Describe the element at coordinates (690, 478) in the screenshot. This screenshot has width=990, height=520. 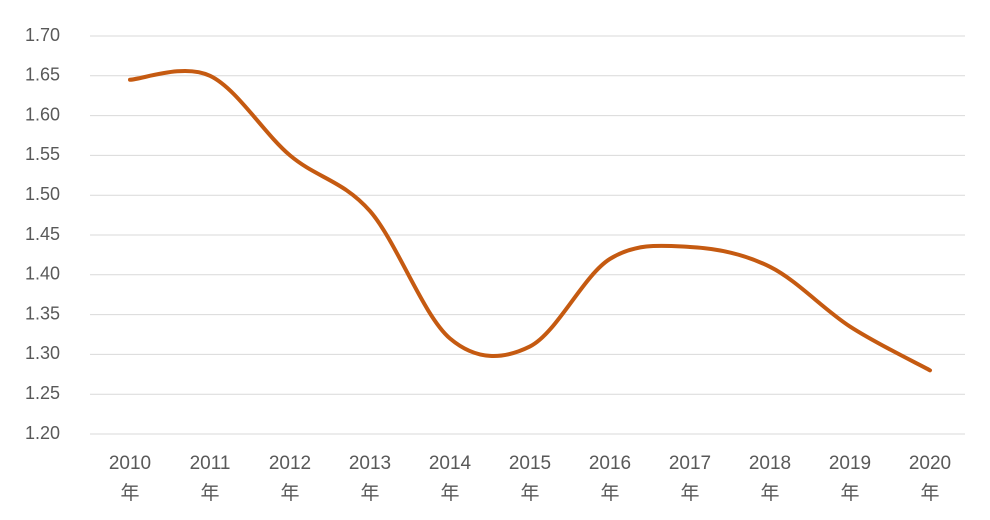
I see `x-tick-label: 2017年` at that location.